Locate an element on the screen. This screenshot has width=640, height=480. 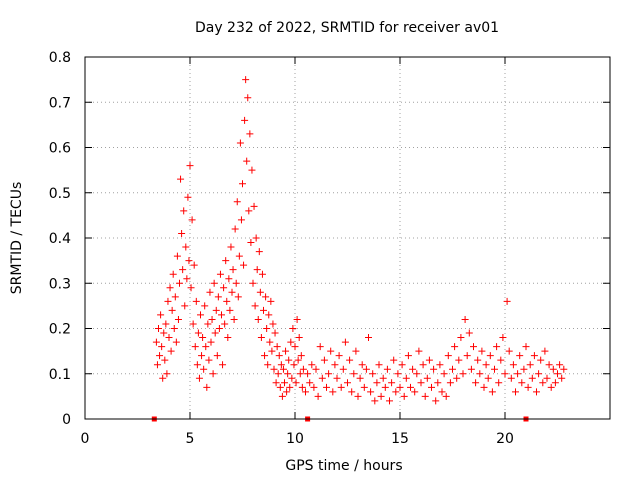
x-tick-label: 10 is located at coordinates (295, 439).